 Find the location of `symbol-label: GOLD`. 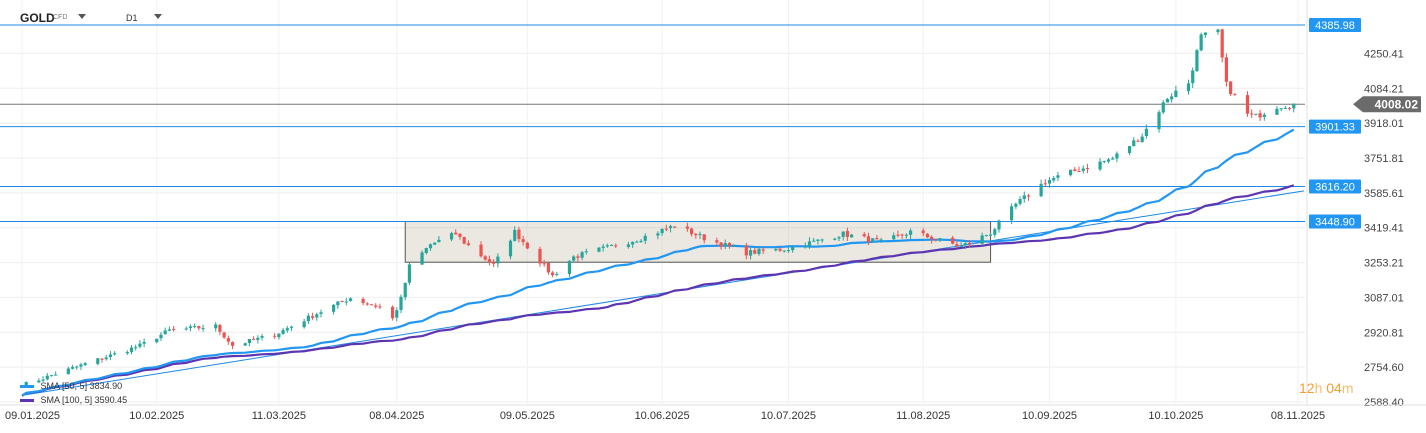

symbol-label: GOLD is located at coordinates (37, 18).